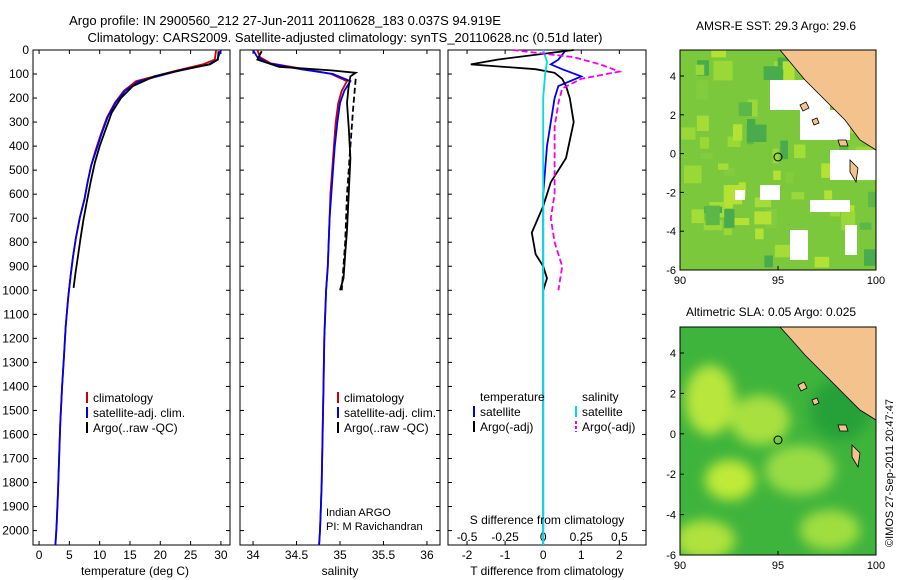 Image resolution: width=900 pixels, height=580 pixels. What do you see at coordinates (467, 537) in the screenshot?
I see `top-x-tick-label: -0.5` at bounding box center [467, 537].